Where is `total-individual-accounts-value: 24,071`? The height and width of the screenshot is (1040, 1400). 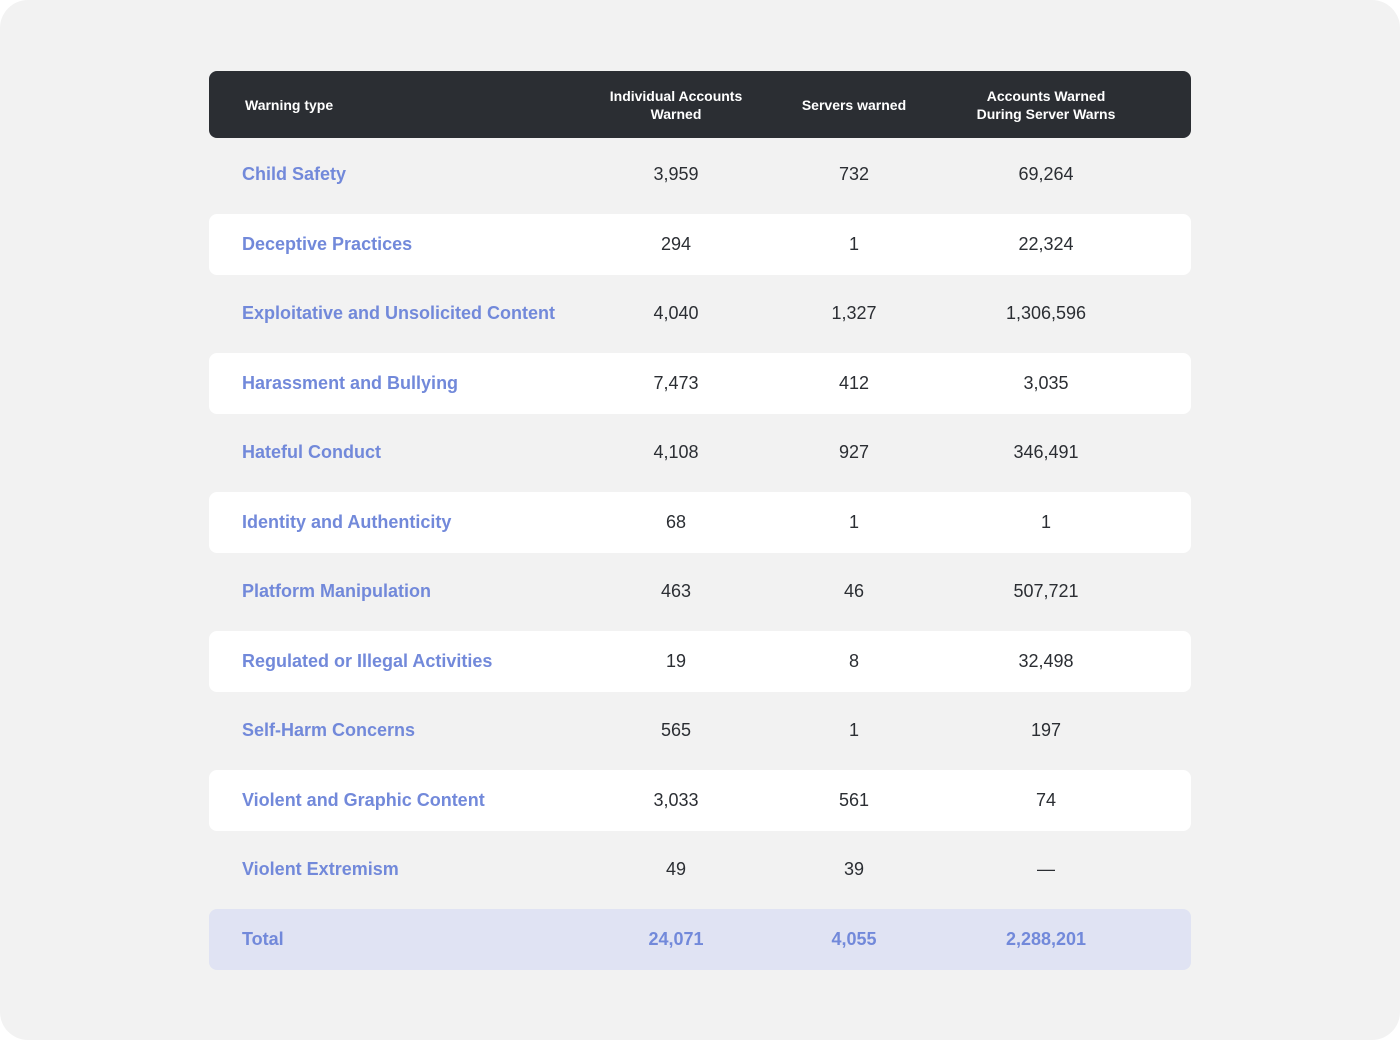 total-individual-accounts-value: 24,071 is located at coordinates (676, 938).